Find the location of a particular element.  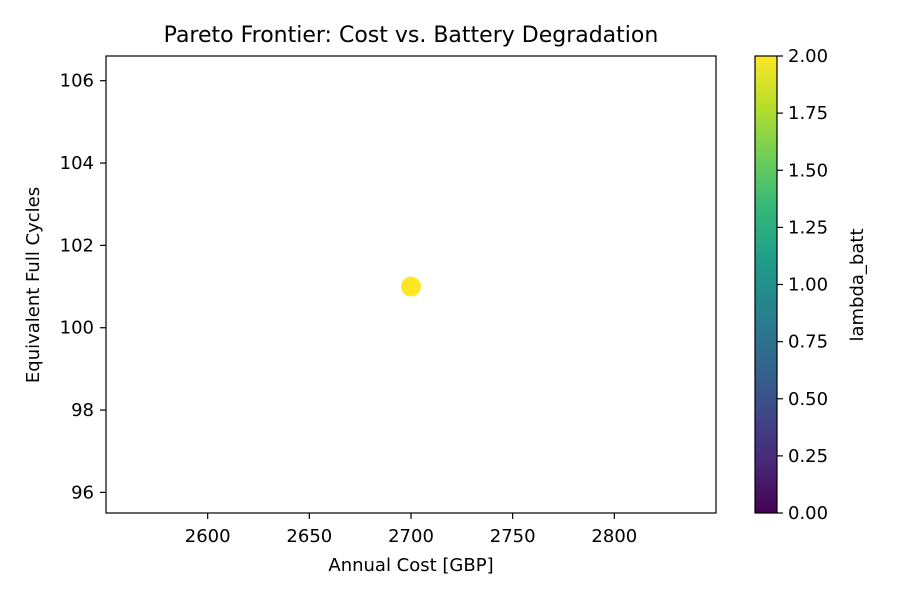

colorbar-gradient is located at coordinates (766, 284).